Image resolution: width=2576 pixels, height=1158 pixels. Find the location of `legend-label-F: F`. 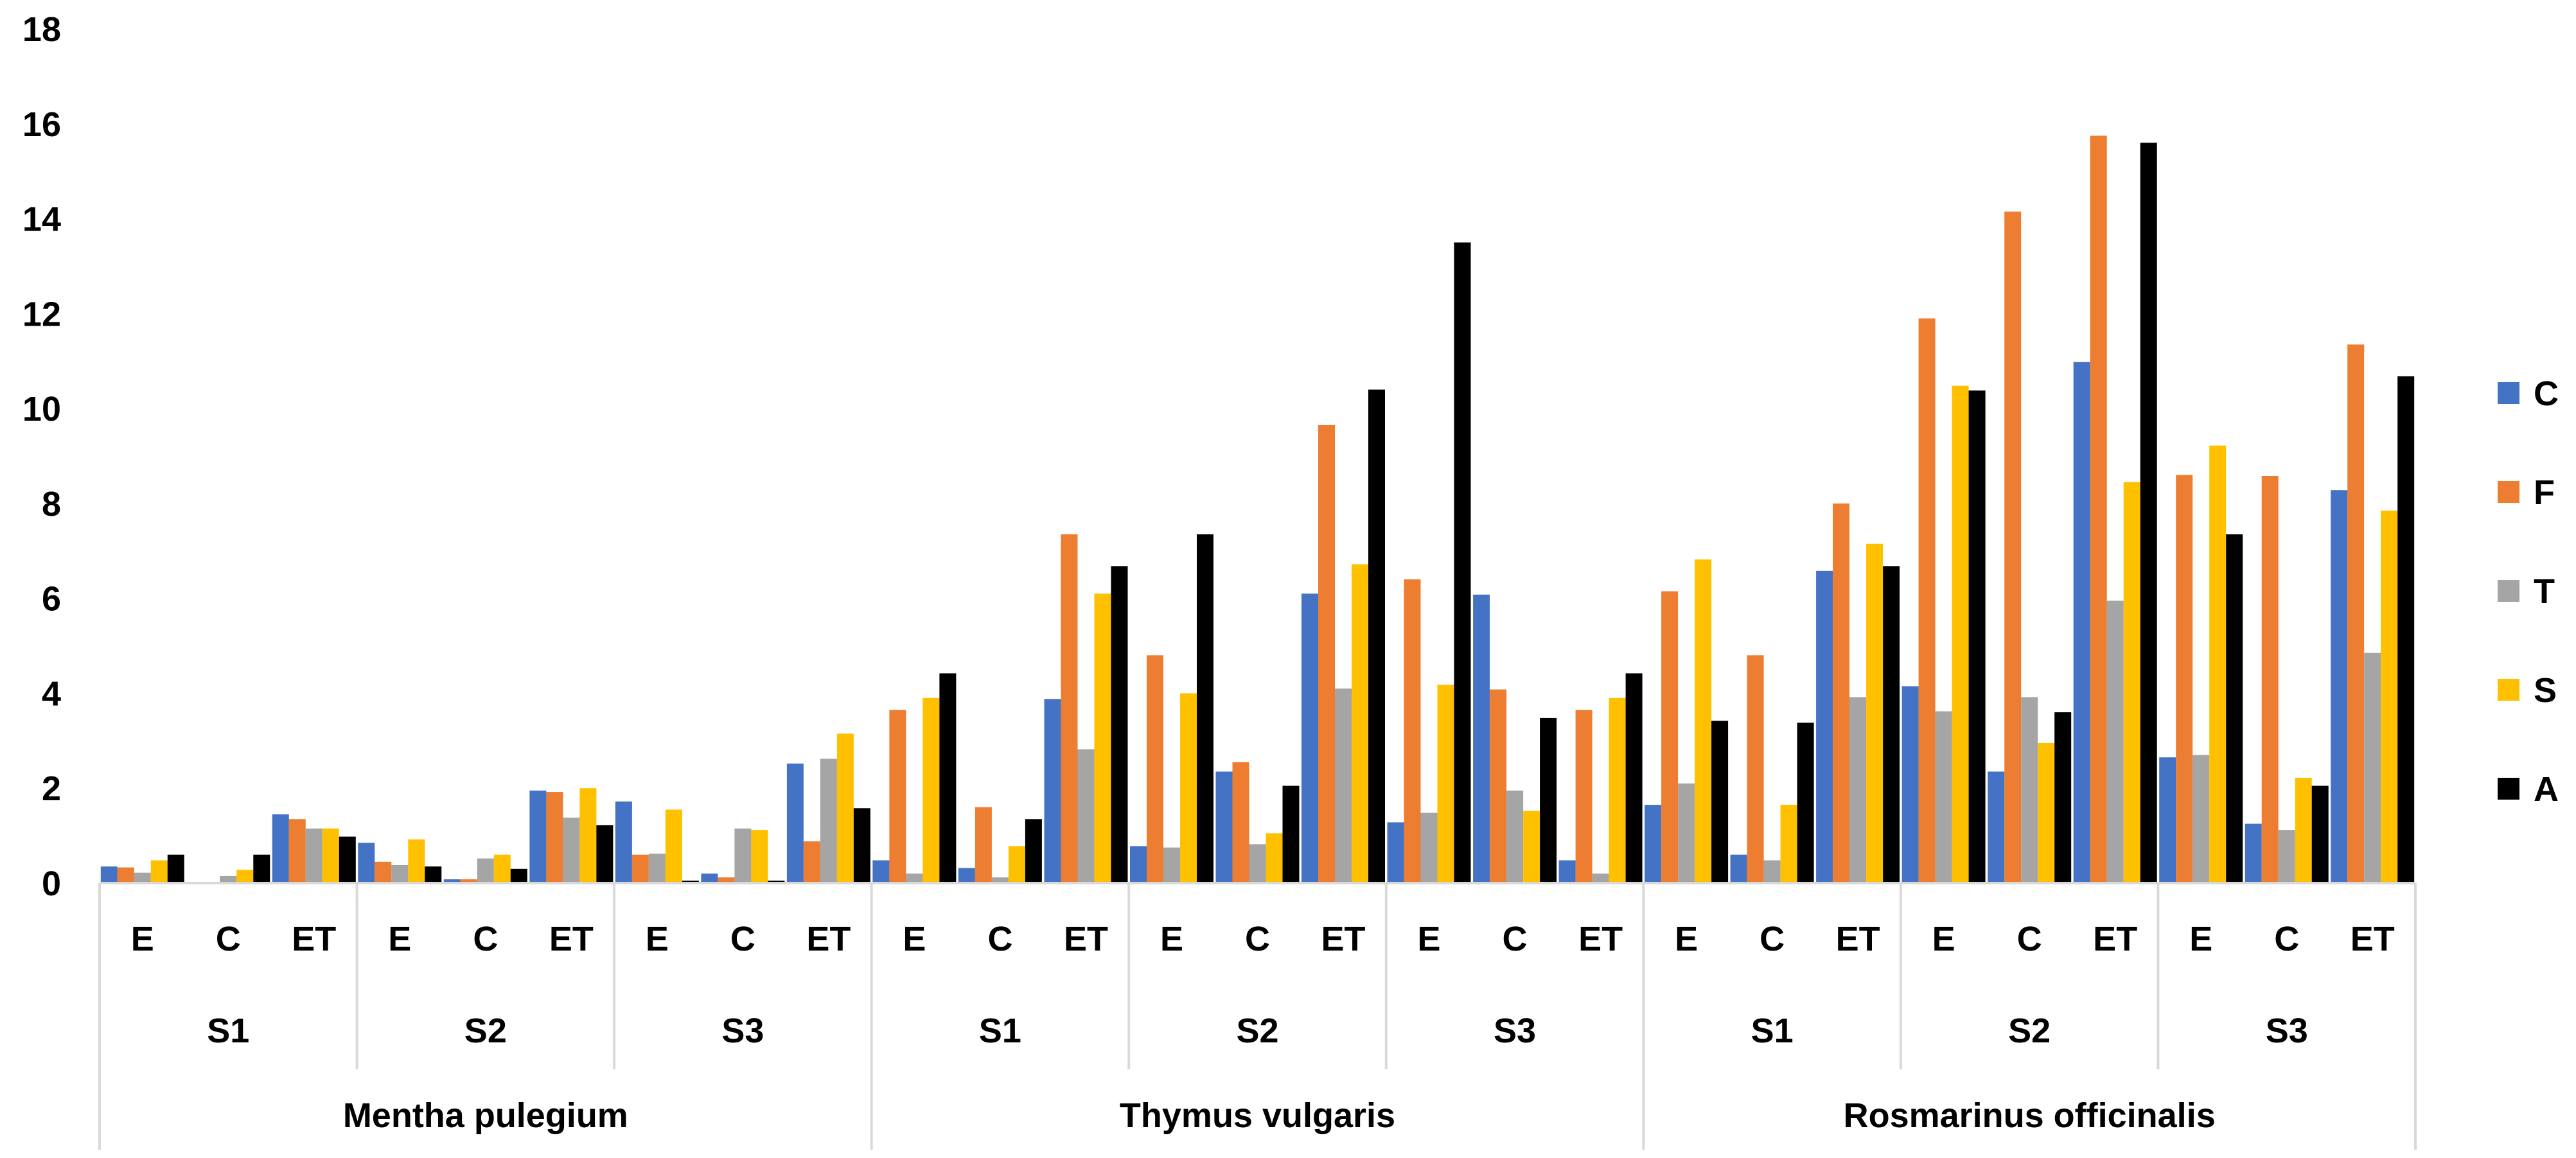

legend-label-F: F is located at coordinates (2544, 492).